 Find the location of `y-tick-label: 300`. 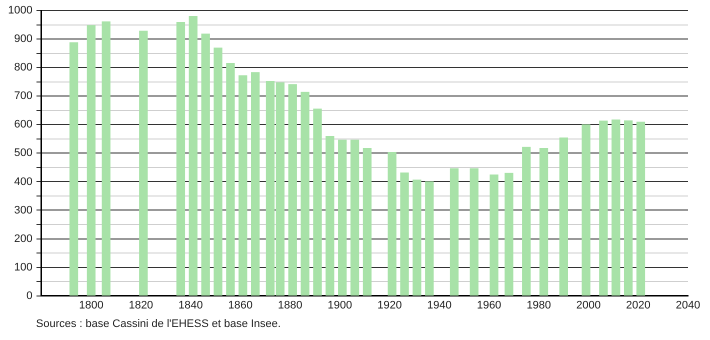

y-tick-label: 300 is located at coordinates (23, 210).